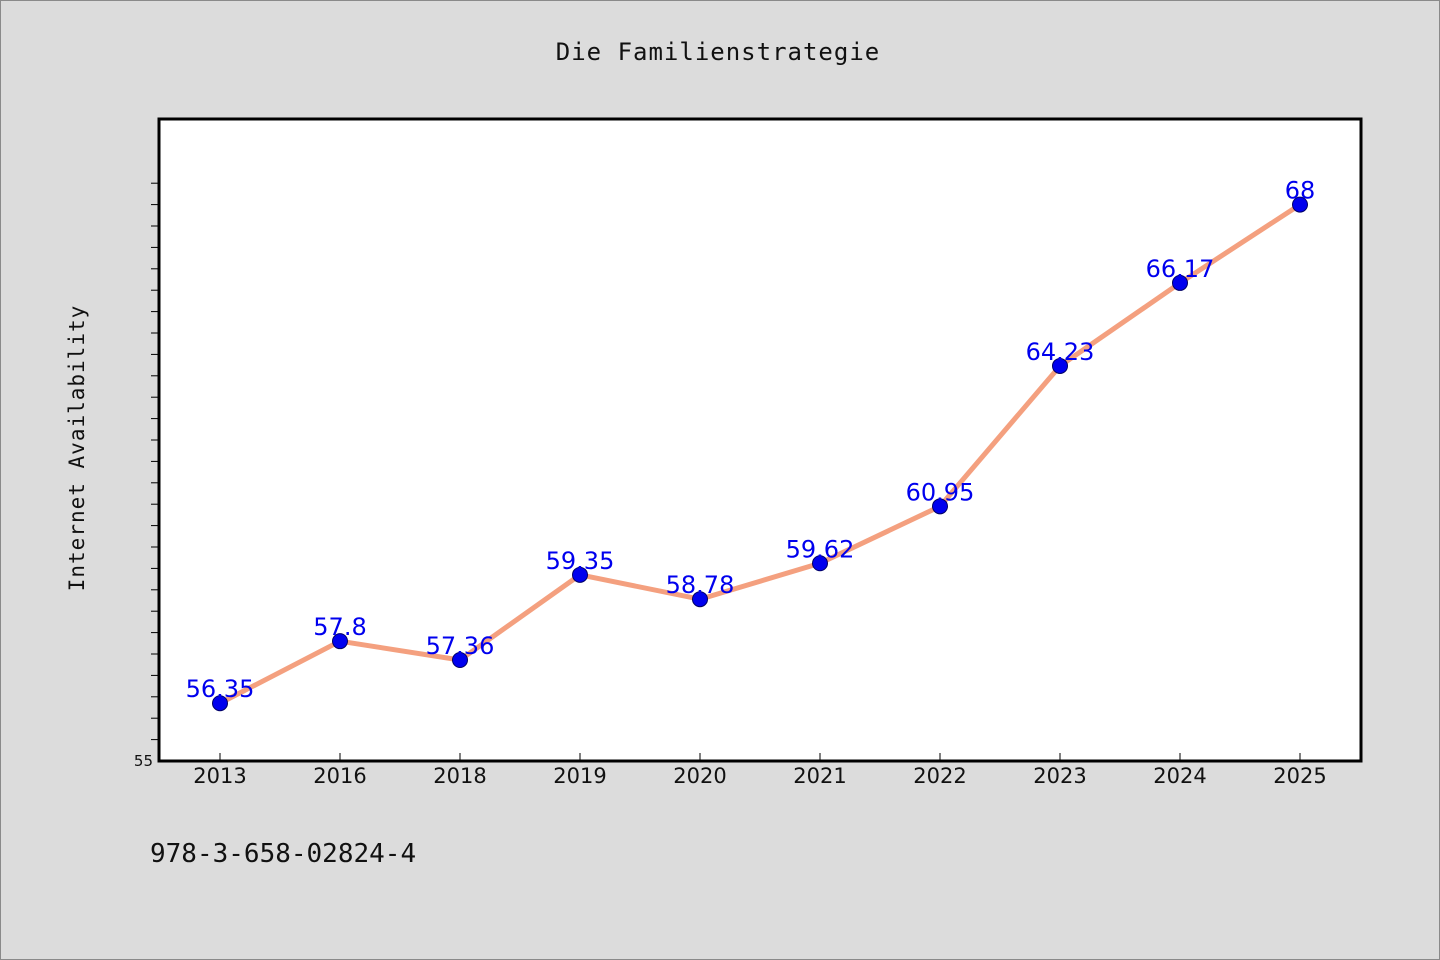 The width and height of the screenshot is (1440, 960). Describe the element at coordinates (459, 776) in the screenshot. I see `x-tick-label: 2018` at that location.